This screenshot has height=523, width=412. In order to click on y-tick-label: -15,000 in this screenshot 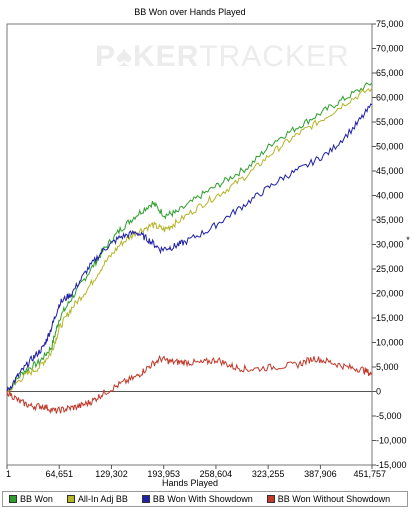, I will do `click(391, 465)`.